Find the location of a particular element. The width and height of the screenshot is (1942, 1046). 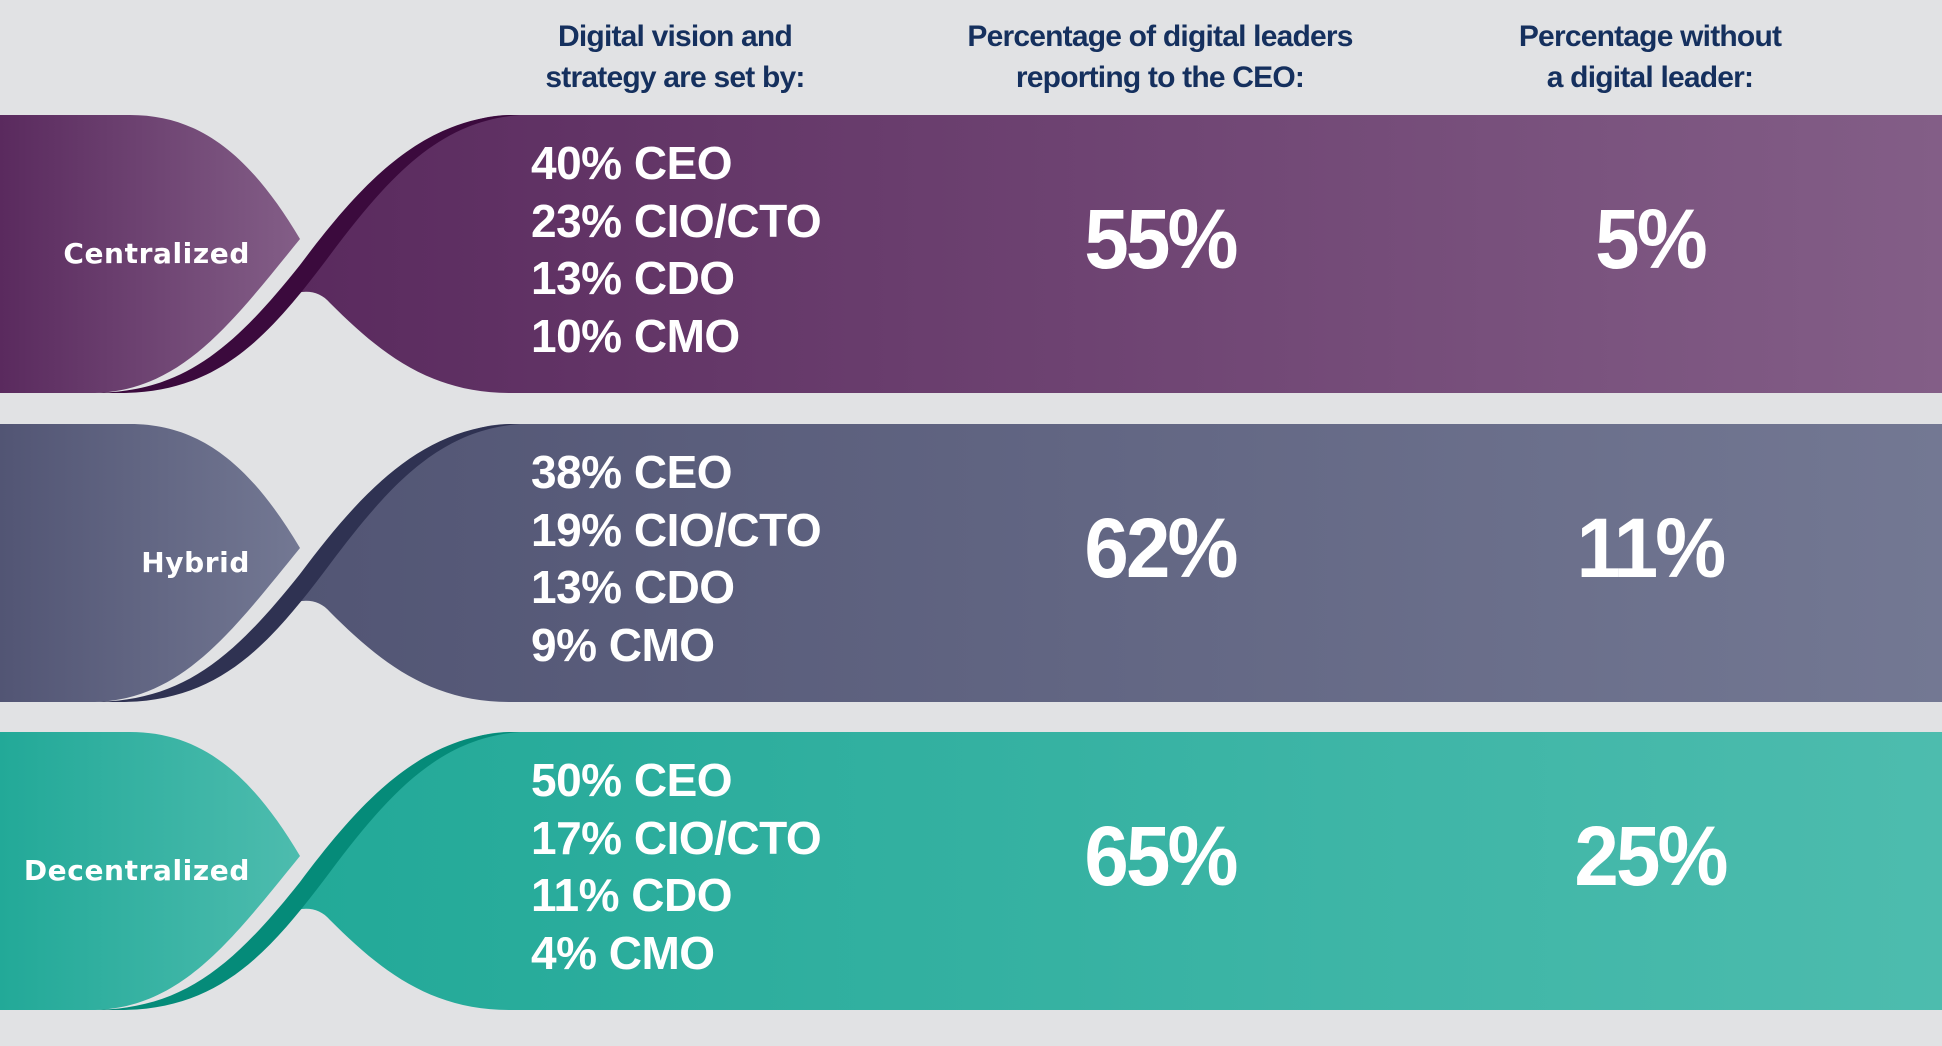

role-item: 4% CMO is located at coordinates (623, 952).